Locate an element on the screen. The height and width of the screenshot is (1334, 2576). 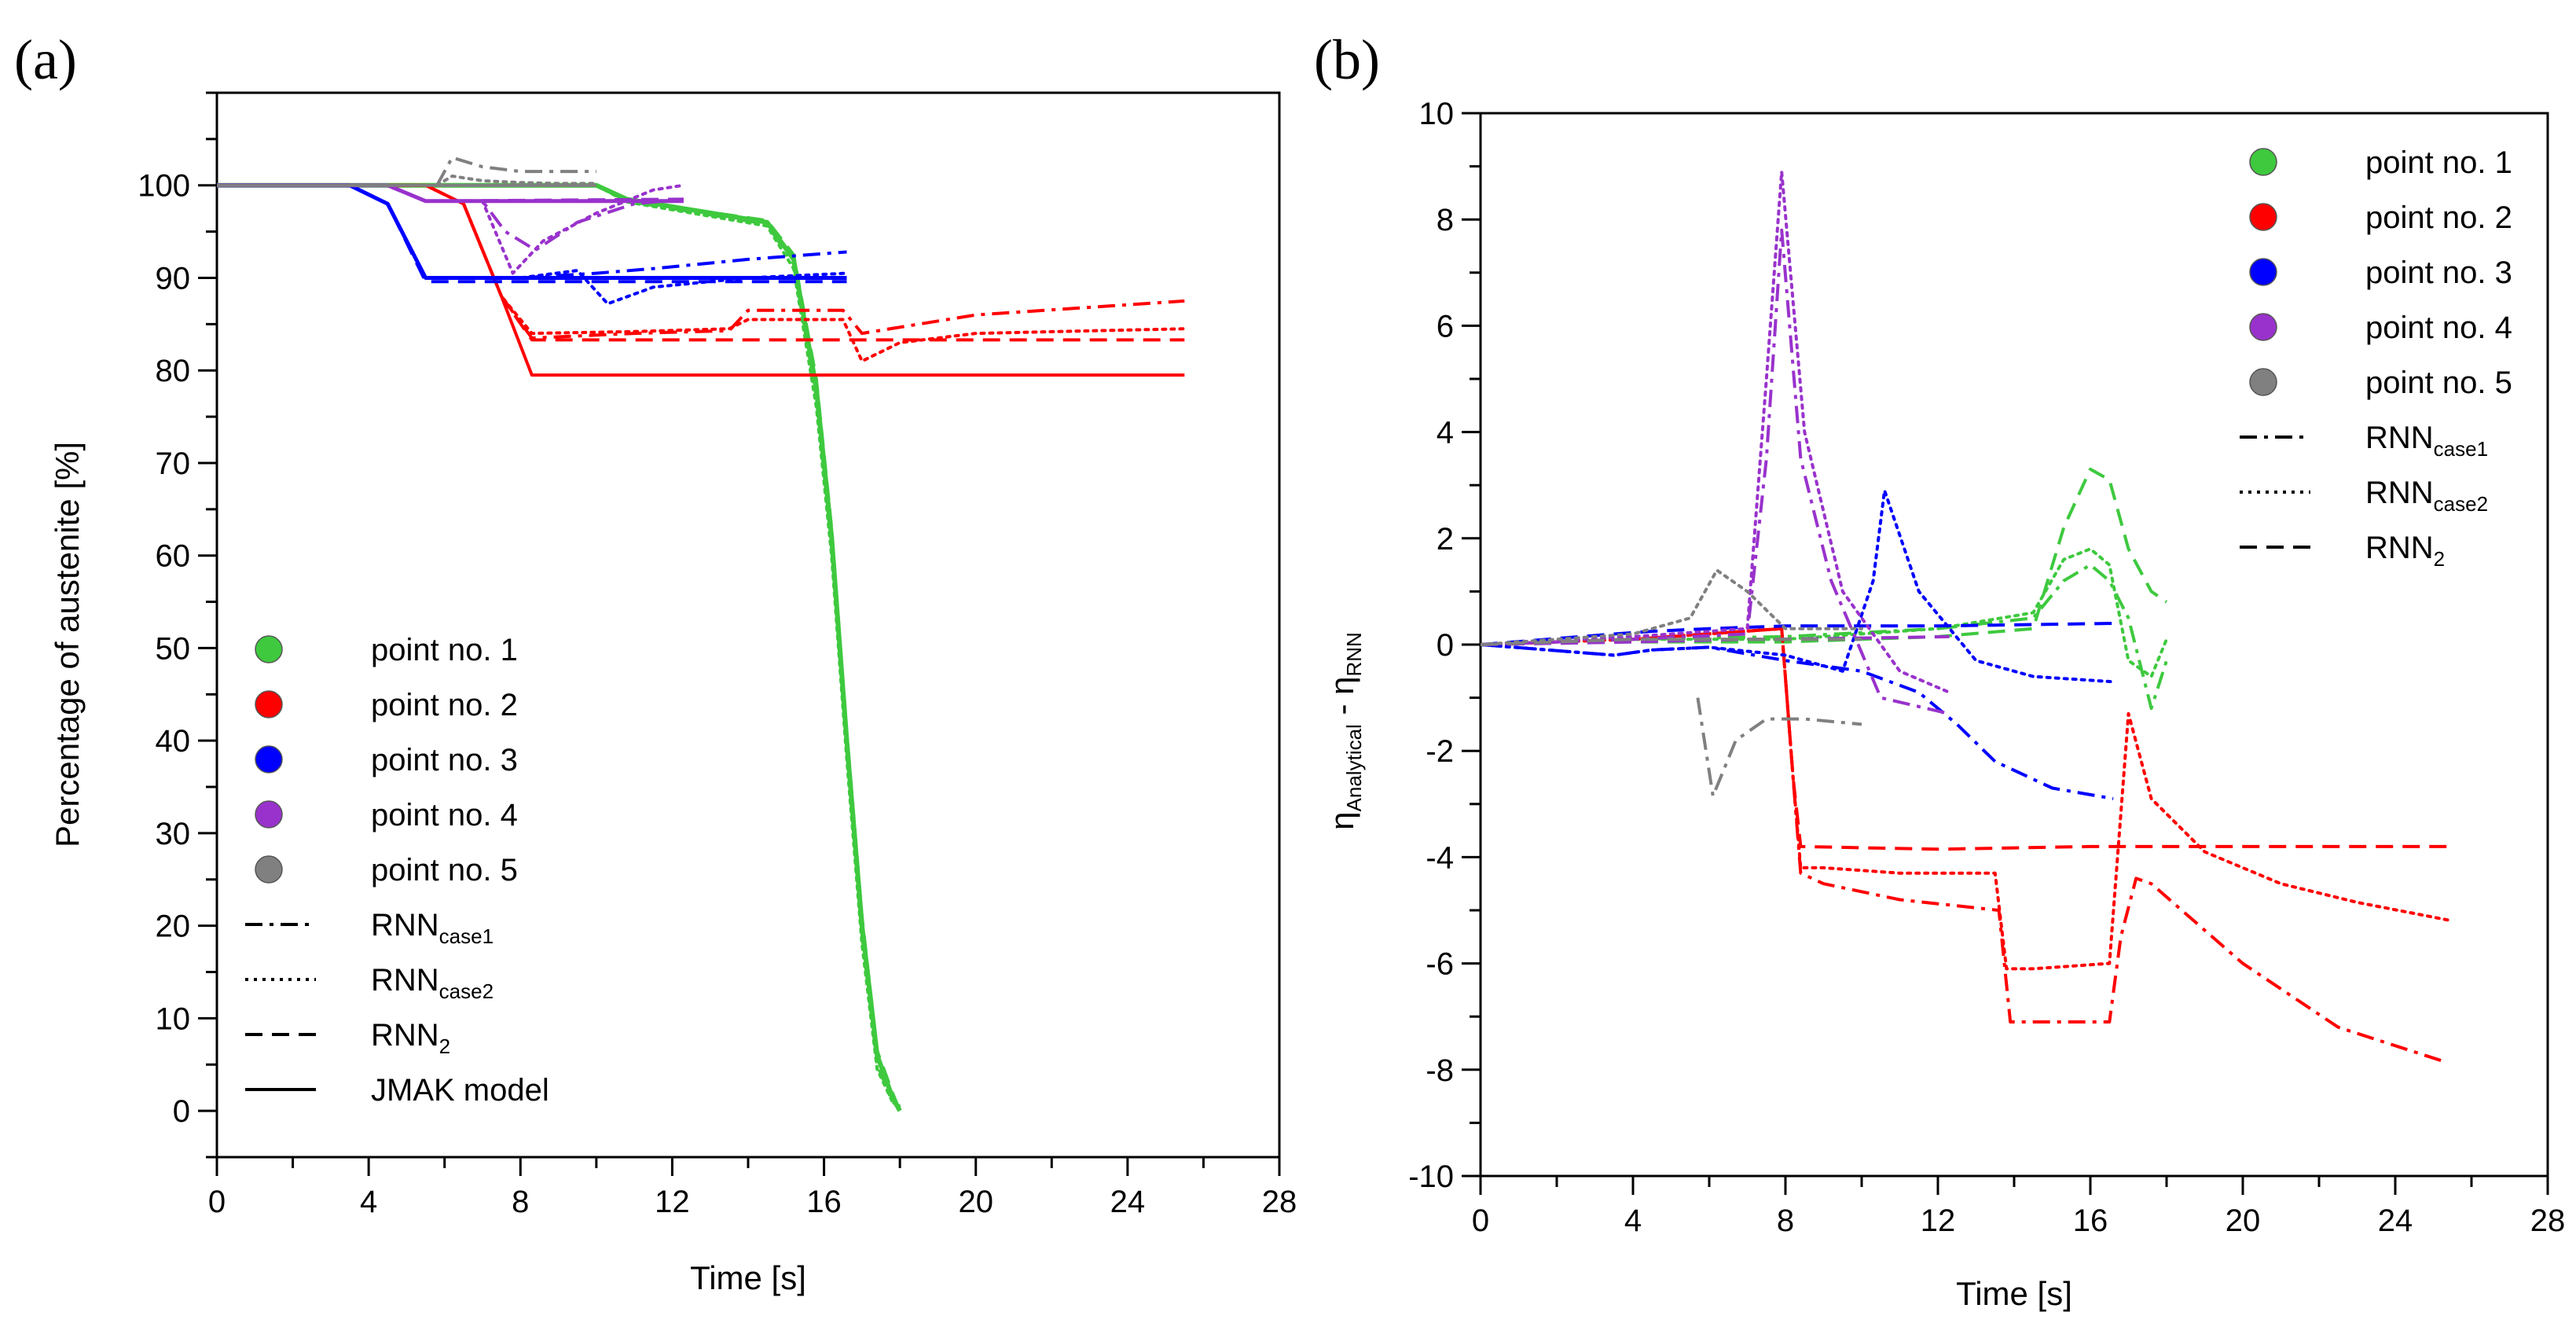
panel-a-x-tick-label: 20 is located at coordinates (975, 1202).